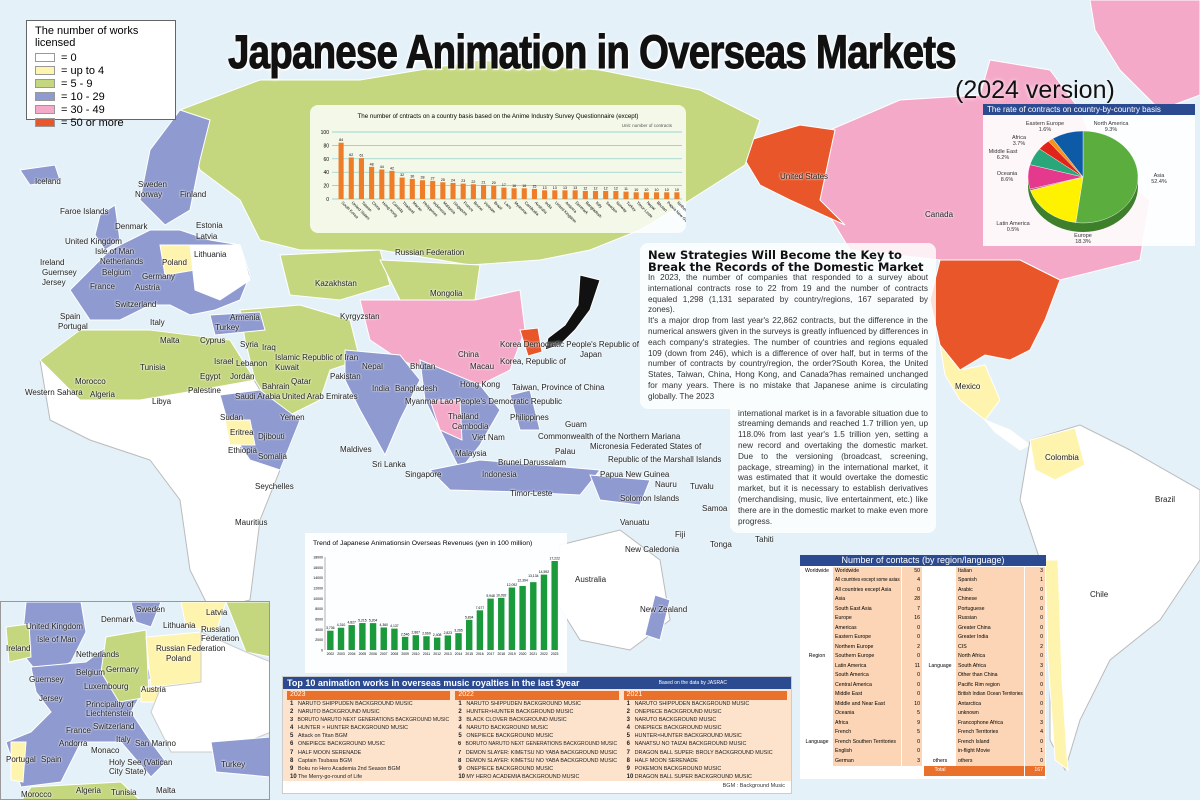 The height and width of the screenshot is (800, 1200). Describe the element at coordinates (707, 736) in the screenshot. I see `ranking-item: 5 HUNTER×HUNTER BACKGROUND MUSIC` at that location.